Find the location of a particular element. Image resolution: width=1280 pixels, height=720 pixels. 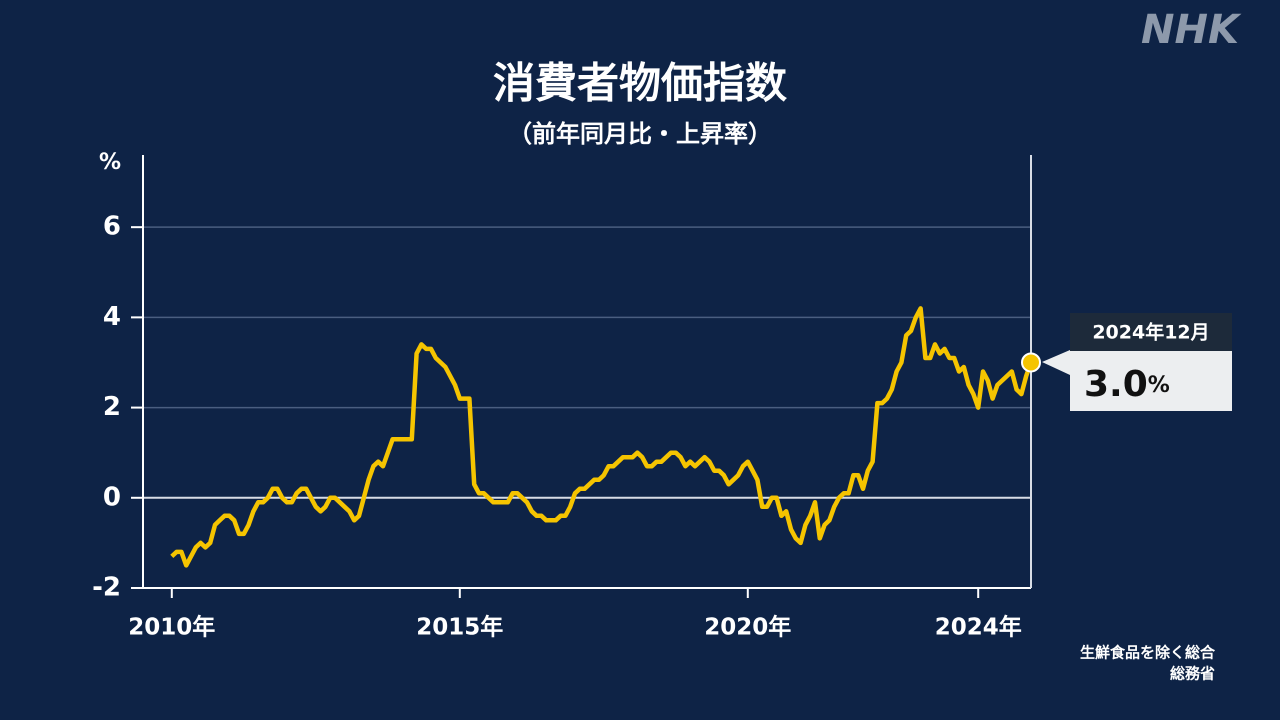

callout-header is located at coordinates (1151, 332).